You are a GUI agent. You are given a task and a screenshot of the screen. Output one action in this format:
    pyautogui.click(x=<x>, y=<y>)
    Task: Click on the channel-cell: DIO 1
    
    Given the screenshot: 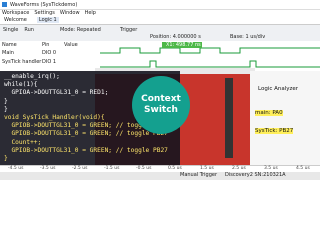 What is the action you would take?
    pyautogui.click(x=49, y=62)
    